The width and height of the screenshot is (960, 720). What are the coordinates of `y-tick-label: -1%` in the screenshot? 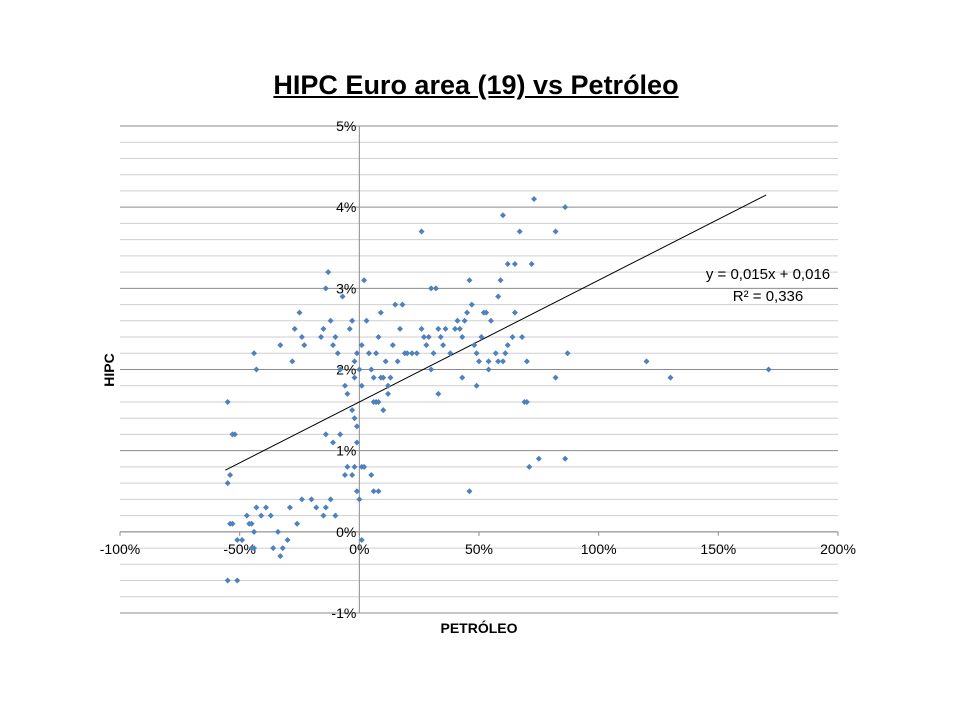 It's located at (343, 613).